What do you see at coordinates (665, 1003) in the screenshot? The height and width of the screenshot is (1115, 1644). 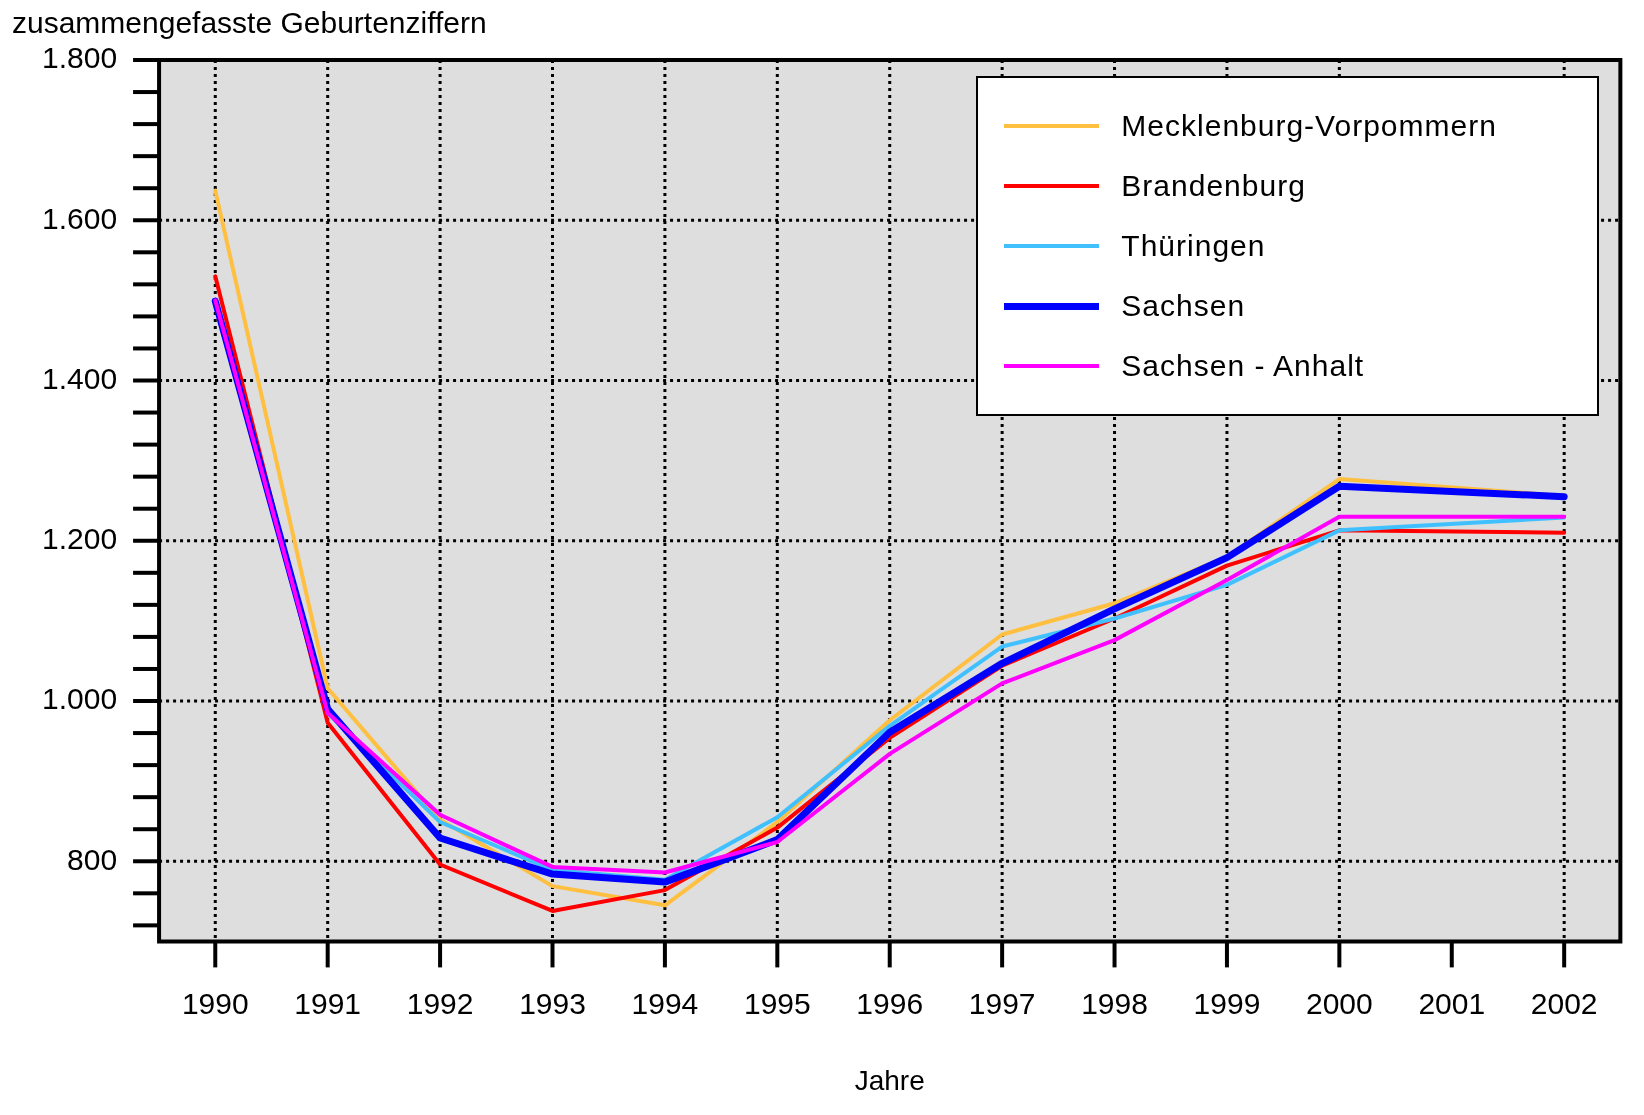 I see `x-tick-label: 1994` at bounding box center [665, 1003].